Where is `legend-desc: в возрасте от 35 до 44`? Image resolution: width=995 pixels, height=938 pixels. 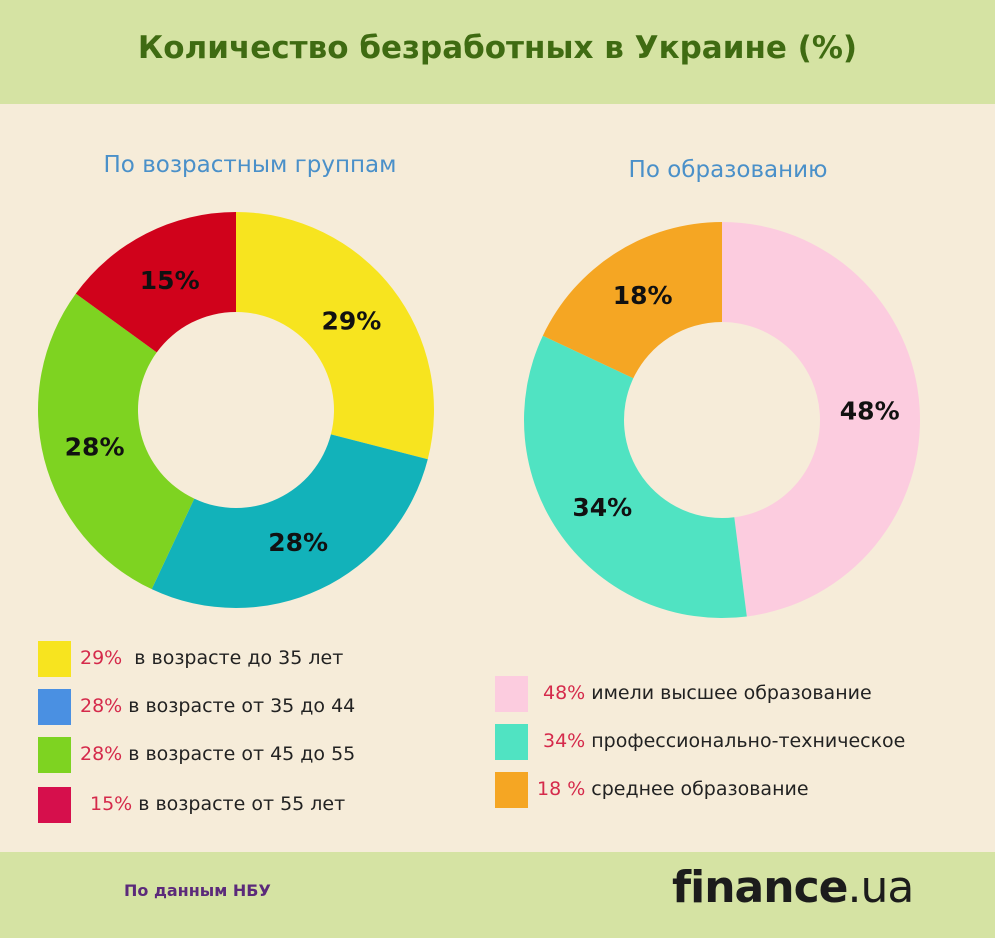 legend-desc: в возрасте от 35 до 44 is located at coordinates (242, 706).